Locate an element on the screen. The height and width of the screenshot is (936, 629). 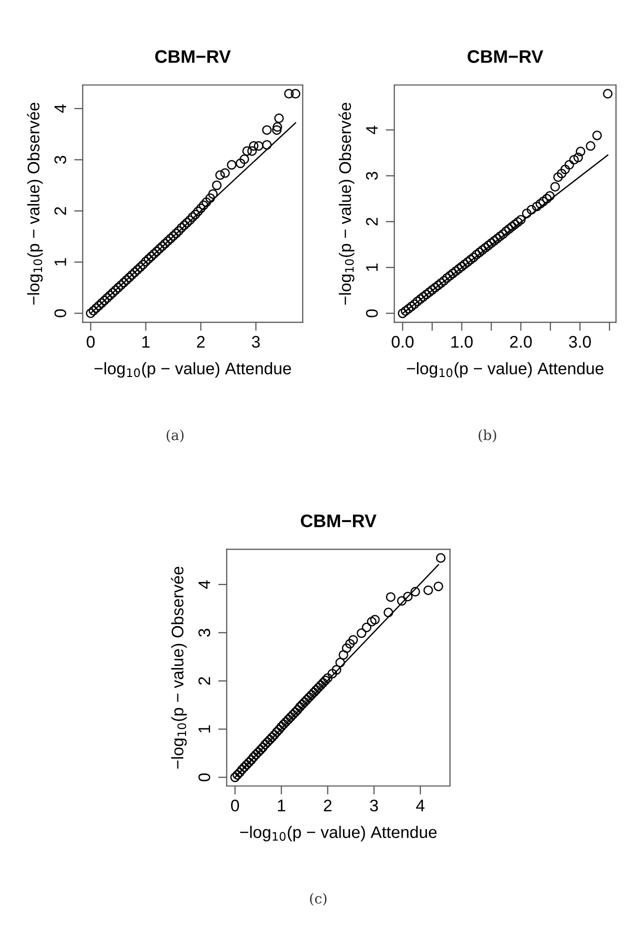
x-tick-label: 1.0 is located at coordinates (462, 342).